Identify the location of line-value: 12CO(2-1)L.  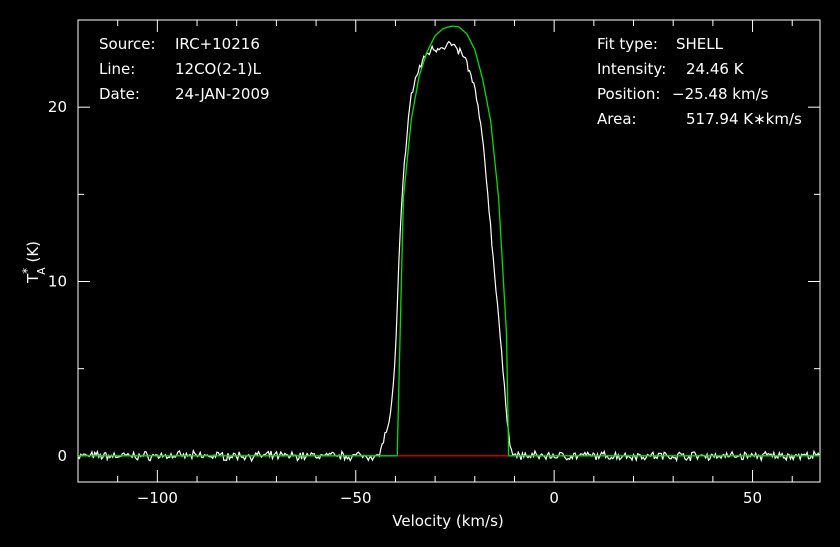
(218, 69).